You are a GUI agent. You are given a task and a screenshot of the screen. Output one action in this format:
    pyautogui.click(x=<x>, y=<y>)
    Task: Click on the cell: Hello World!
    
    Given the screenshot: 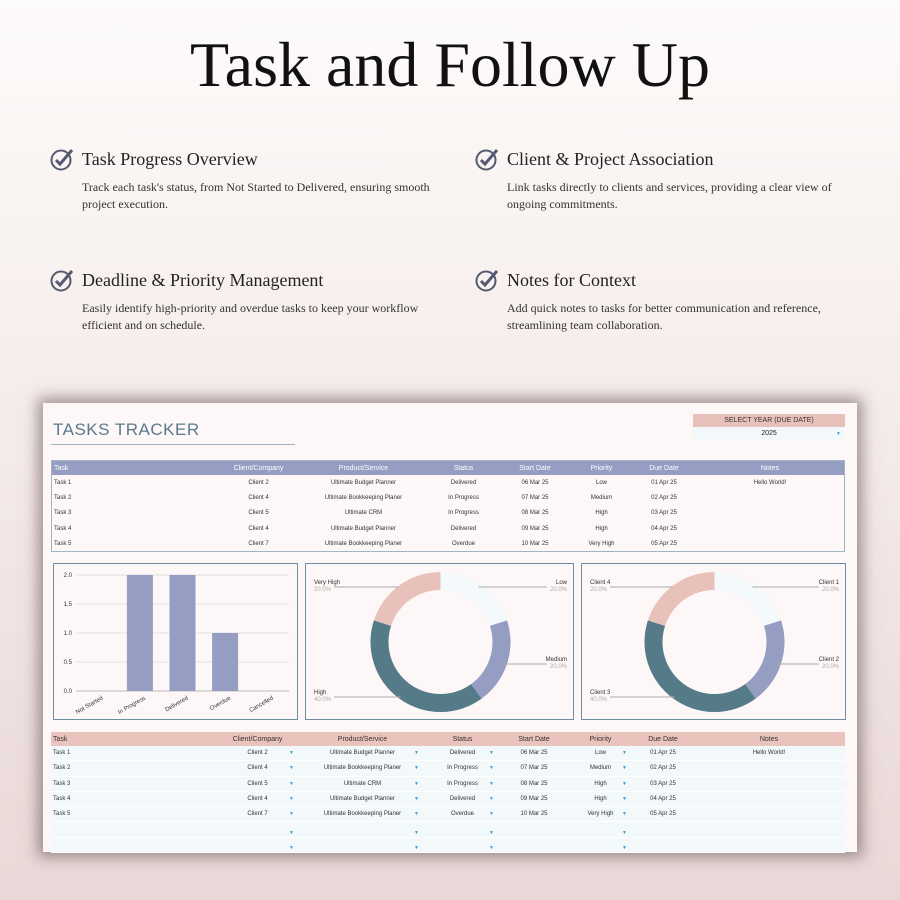 What is the action you would take?
    pyautogui.click(x=769, y=753)
    